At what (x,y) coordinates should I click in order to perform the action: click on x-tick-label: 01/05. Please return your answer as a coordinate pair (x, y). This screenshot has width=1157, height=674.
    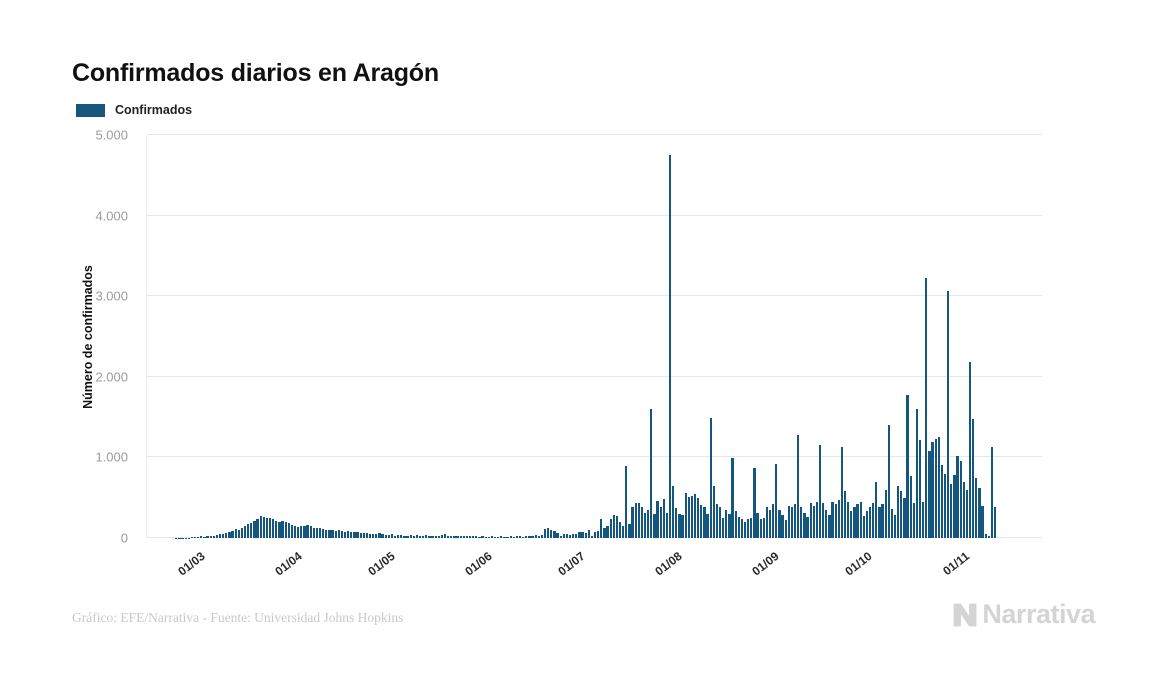
    Looking at the image, I should click on (381, 564).